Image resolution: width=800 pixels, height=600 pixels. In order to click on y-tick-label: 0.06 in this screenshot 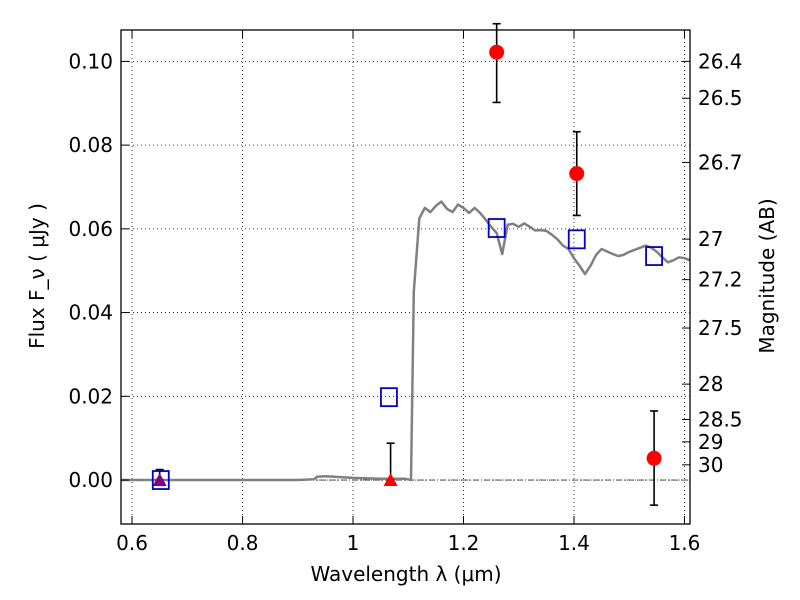, I will do `click(90, 229)`.